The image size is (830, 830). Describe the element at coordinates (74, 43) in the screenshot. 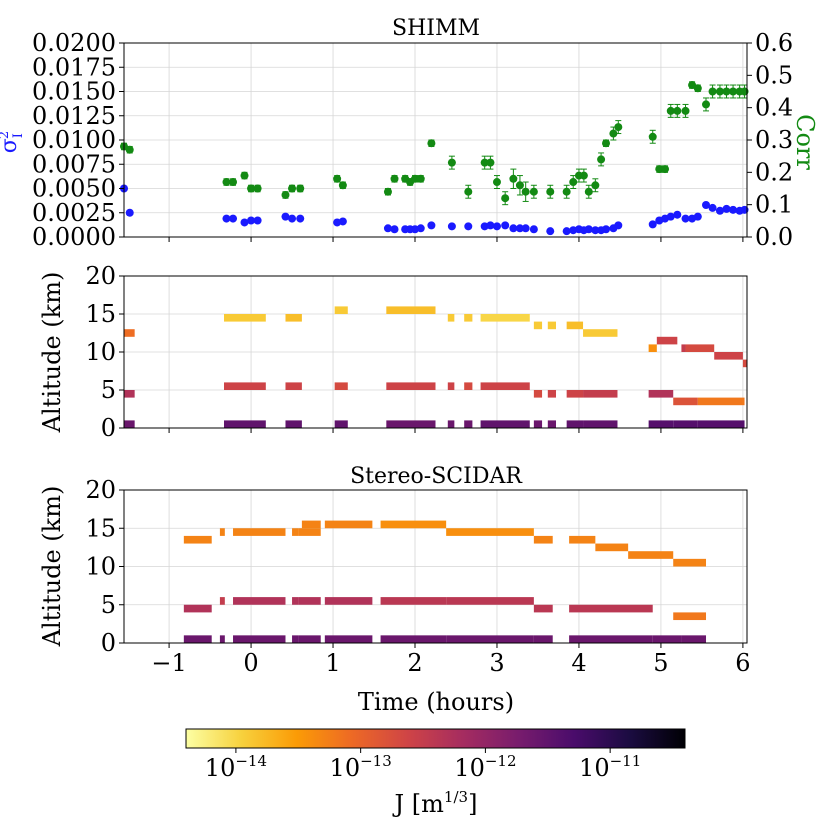

I see `shimm-left-y-tick-label: 0.0200` at that location.